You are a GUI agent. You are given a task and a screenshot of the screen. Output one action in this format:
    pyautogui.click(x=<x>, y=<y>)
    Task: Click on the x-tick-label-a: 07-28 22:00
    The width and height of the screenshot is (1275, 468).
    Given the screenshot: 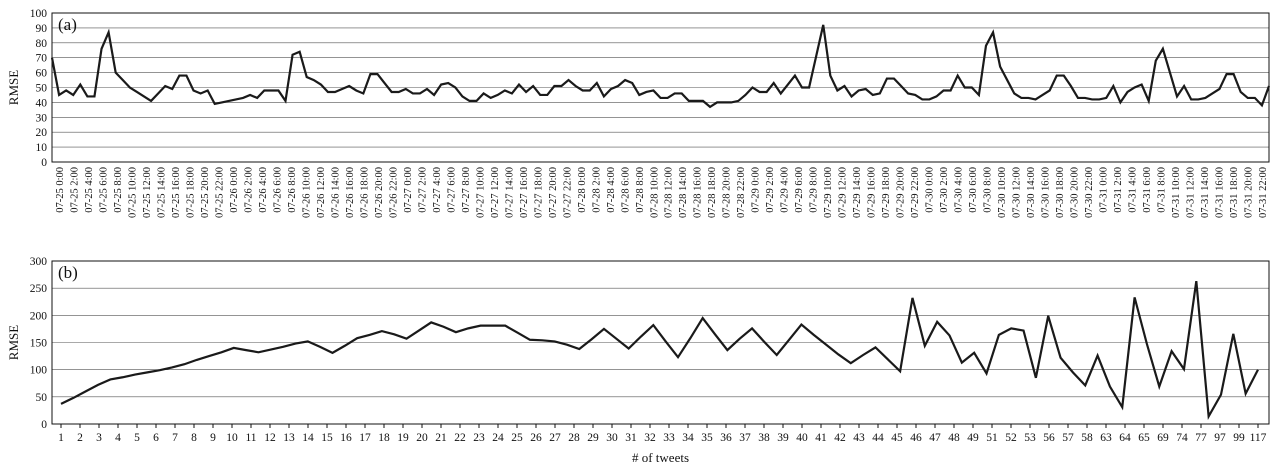 What is the action you would take?
    pyautogui.click(x=741, y=192)
    